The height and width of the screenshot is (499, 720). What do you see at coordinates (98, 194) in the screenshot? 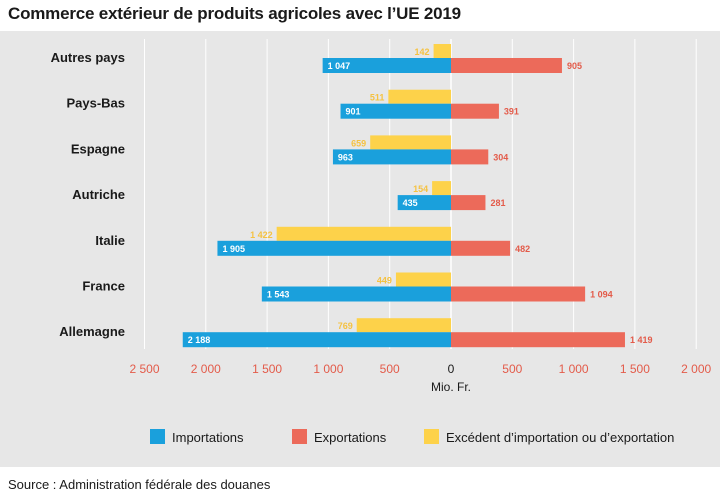
I see `category-label: Autriche` at bounding box center [98, 194].